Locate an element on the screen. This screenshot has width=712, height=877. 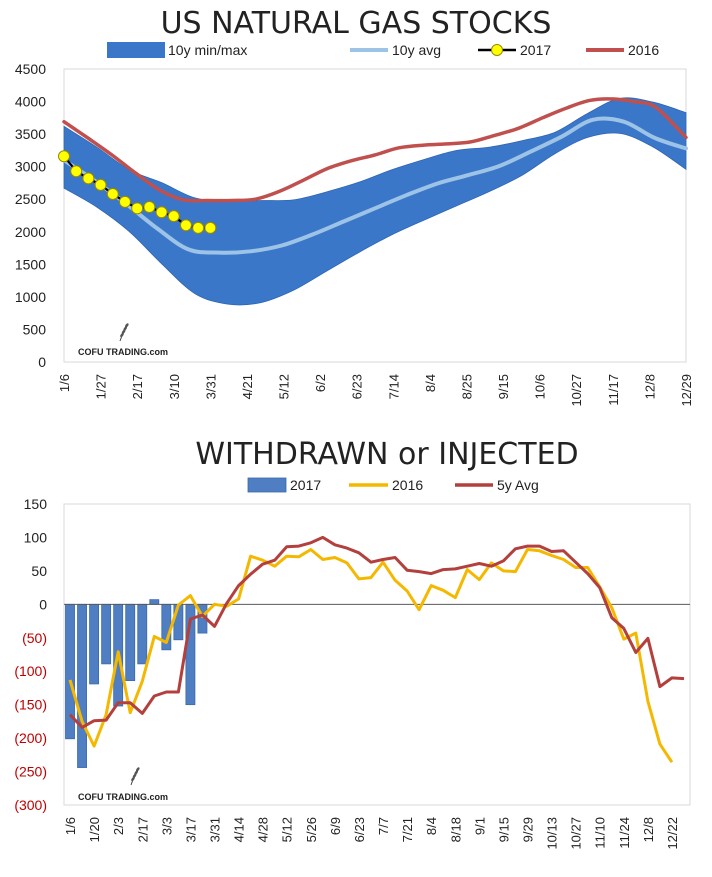
legend2-2017-swatch is located at coordinates (267, 485).